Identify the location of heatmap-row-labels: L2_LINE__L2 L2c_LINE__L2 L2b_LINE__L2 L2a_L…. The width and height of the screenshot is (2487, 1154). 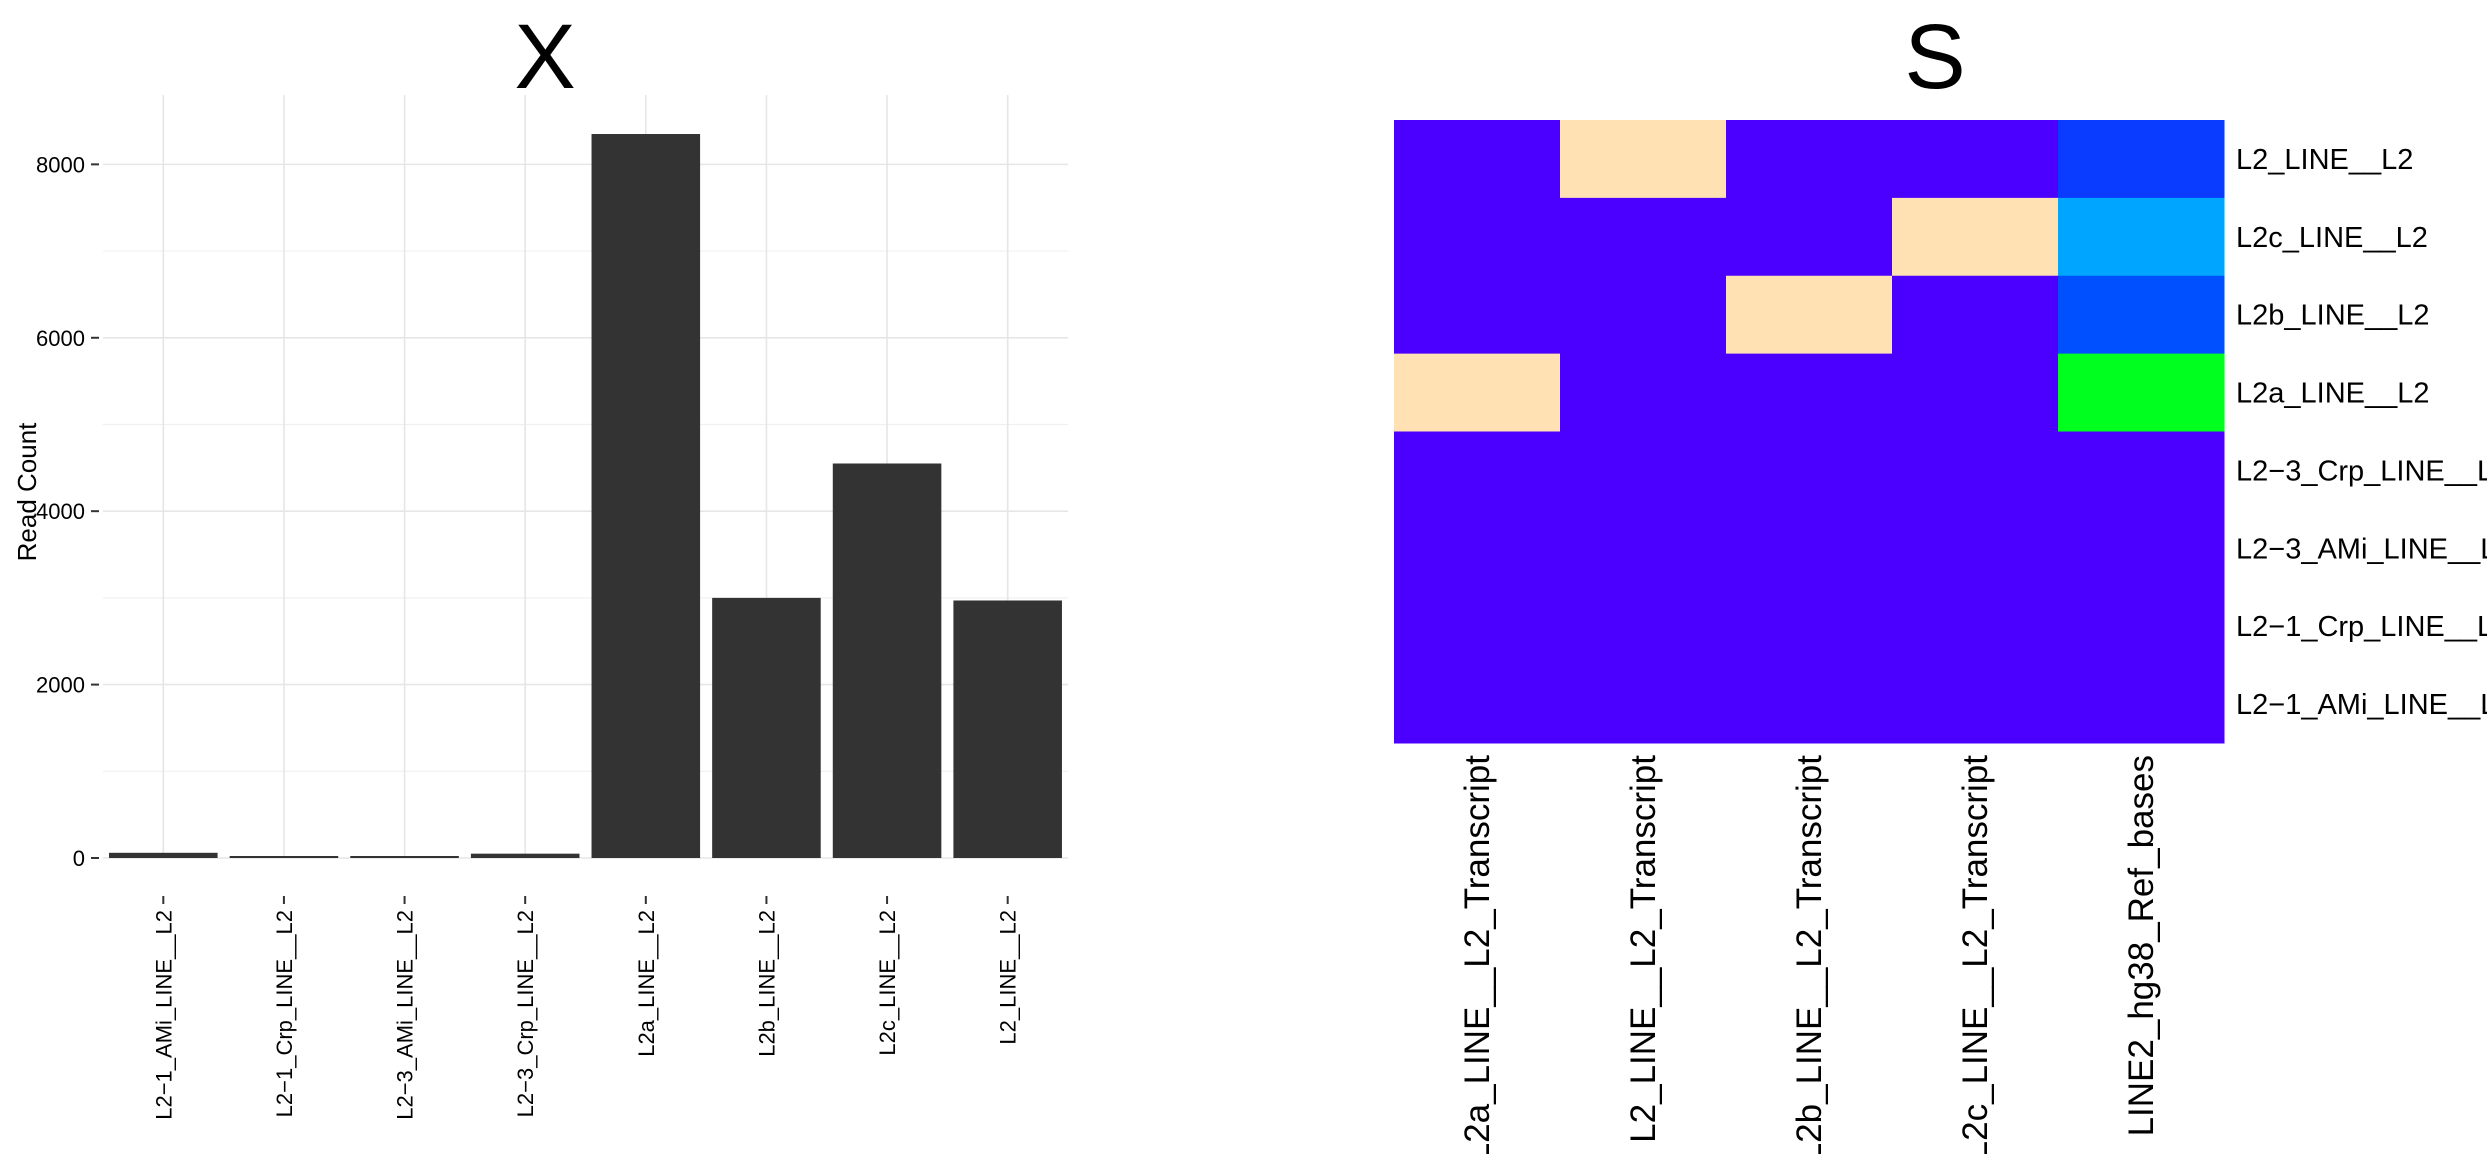
(2361, 432).